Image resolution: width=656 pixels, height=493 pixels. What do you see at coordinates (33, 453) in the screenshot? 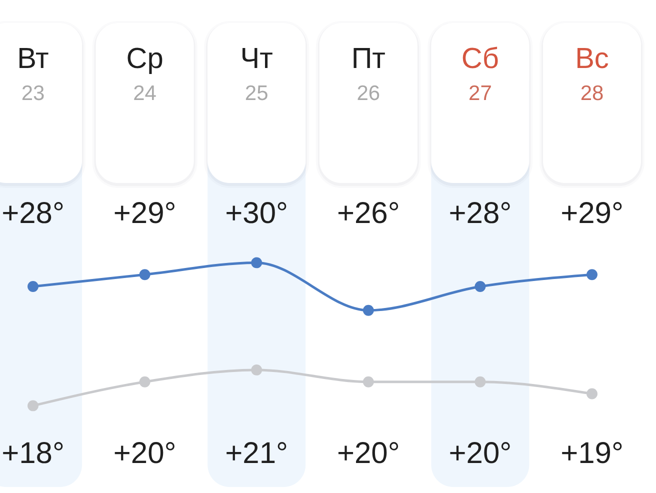
I see `data-label: +18°` at bounding box center [33, 453].